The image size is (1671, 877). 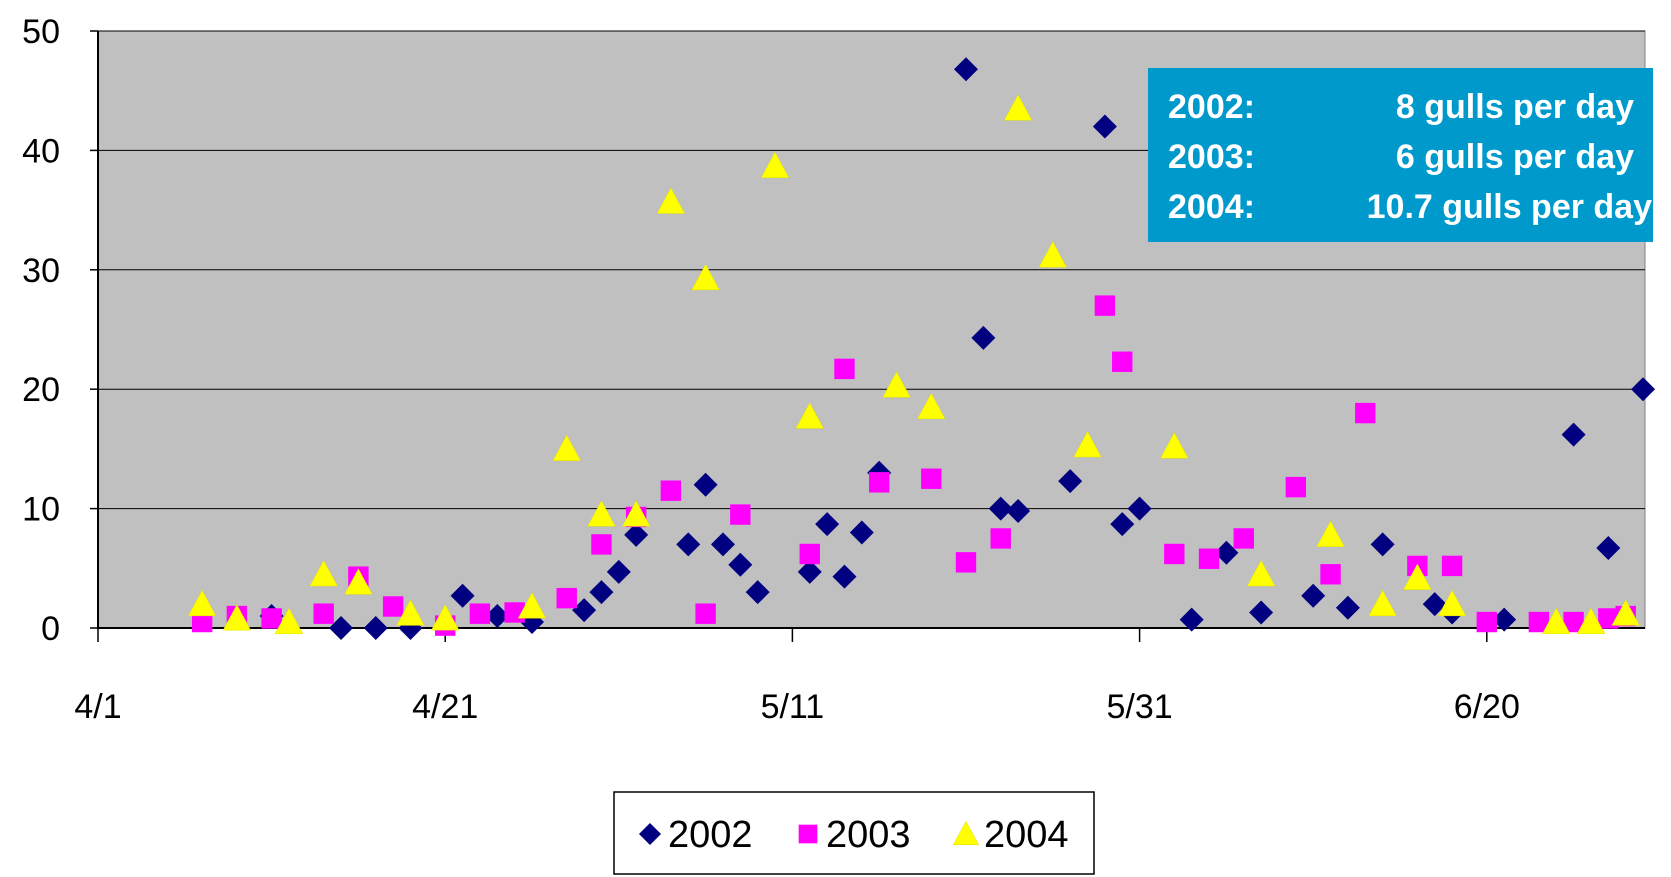 I want to click on y-tick-label-10: 10, so click(x=41, y=510).